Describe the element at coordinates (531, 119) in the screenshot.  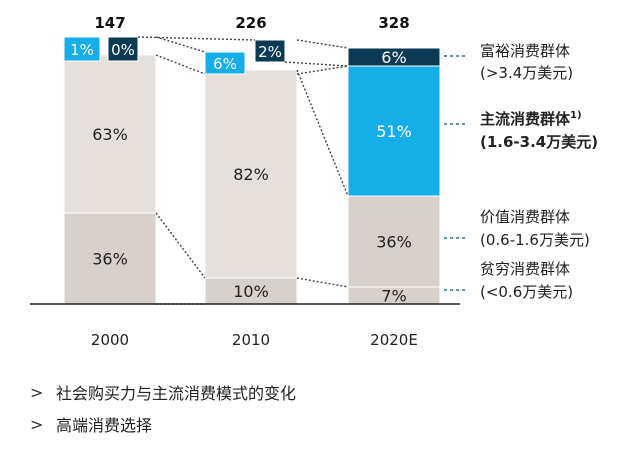
I see `legend-name: 主流消费群体1)` at that location.